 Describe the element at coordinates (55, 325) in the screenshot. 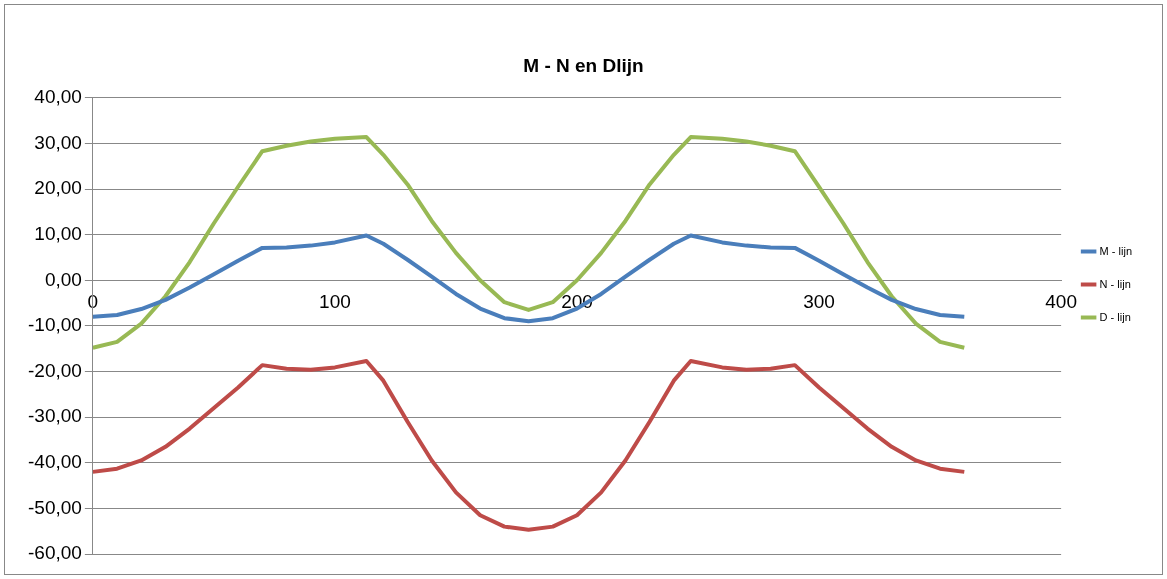

I see `y-tick-label: -10,00` at that location.